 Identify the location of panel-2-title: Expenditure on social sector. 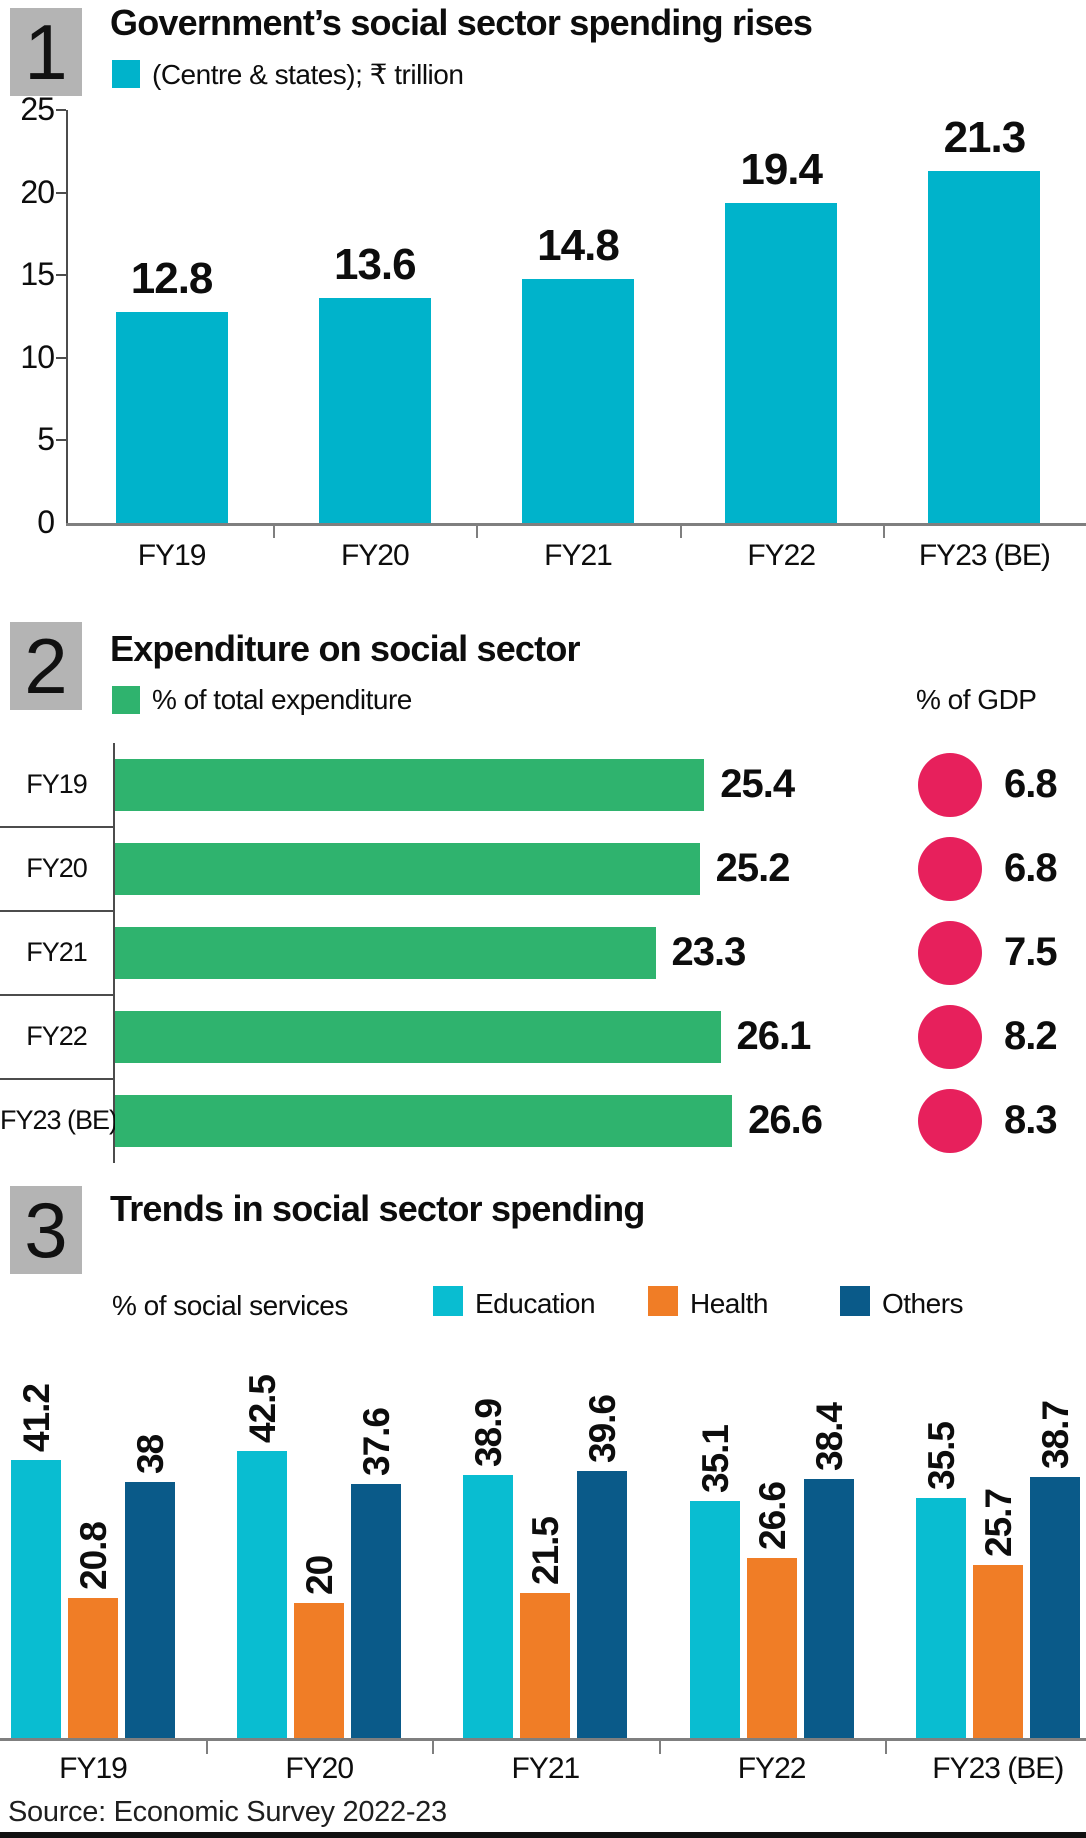
(345, 648).